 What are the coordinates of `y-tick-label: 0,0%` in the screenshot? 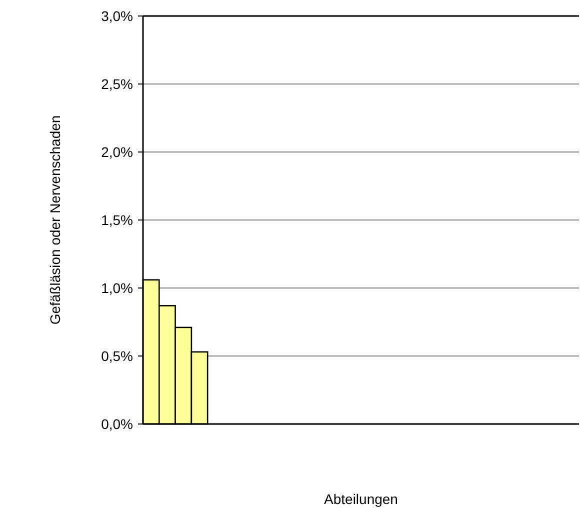 It's located at (117, 424).